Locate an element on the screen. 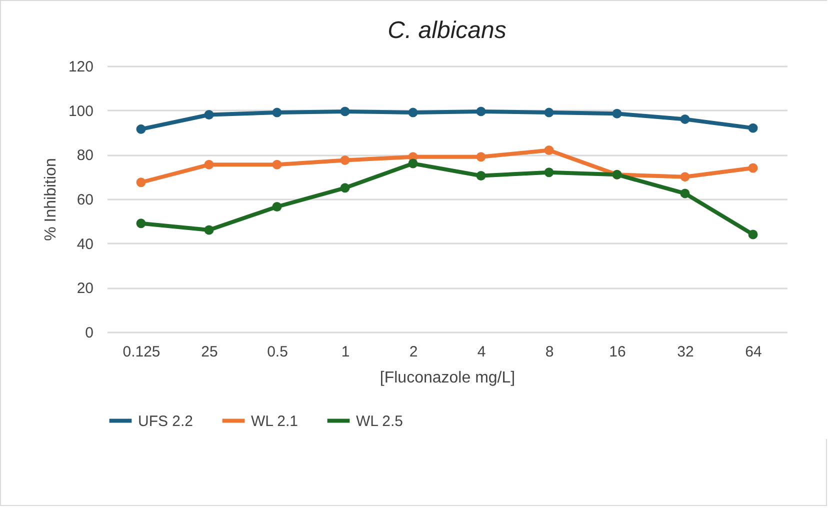 The height and width of the screenshot is (508, 829). y-tick-label: 20 is located at coordinates (85, 289).